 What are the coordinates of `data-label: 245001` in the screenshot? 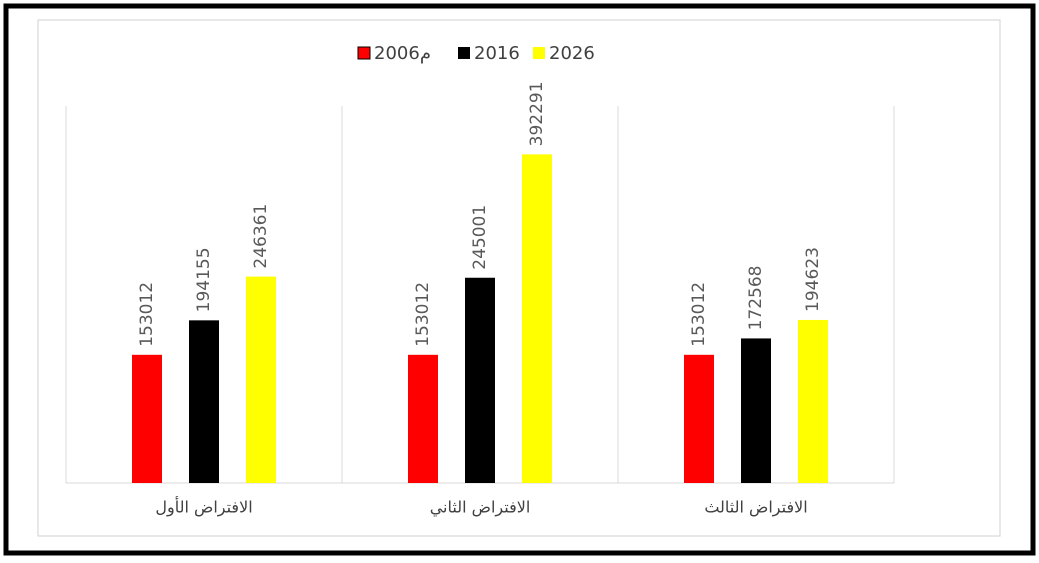 It's located at (480, 237).